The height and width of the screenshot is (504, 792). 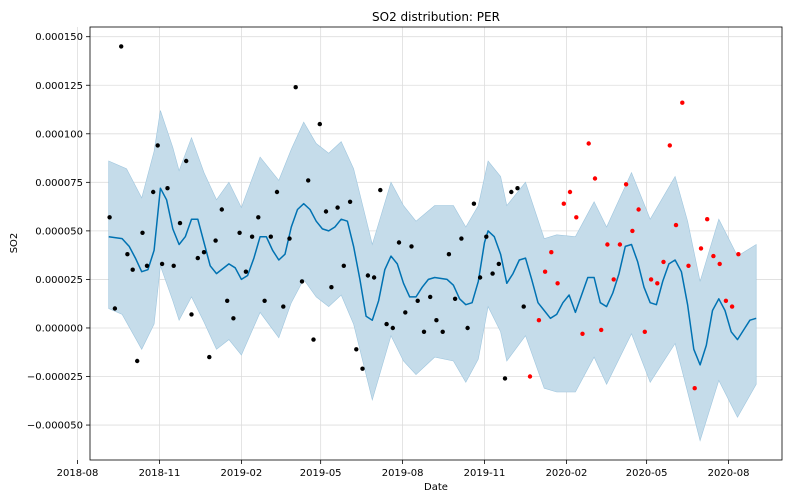 What do you see at coordinates (14, 243) in the screenshot?
I see `y-axis-label: SO2` at bounding box center [14, 243].